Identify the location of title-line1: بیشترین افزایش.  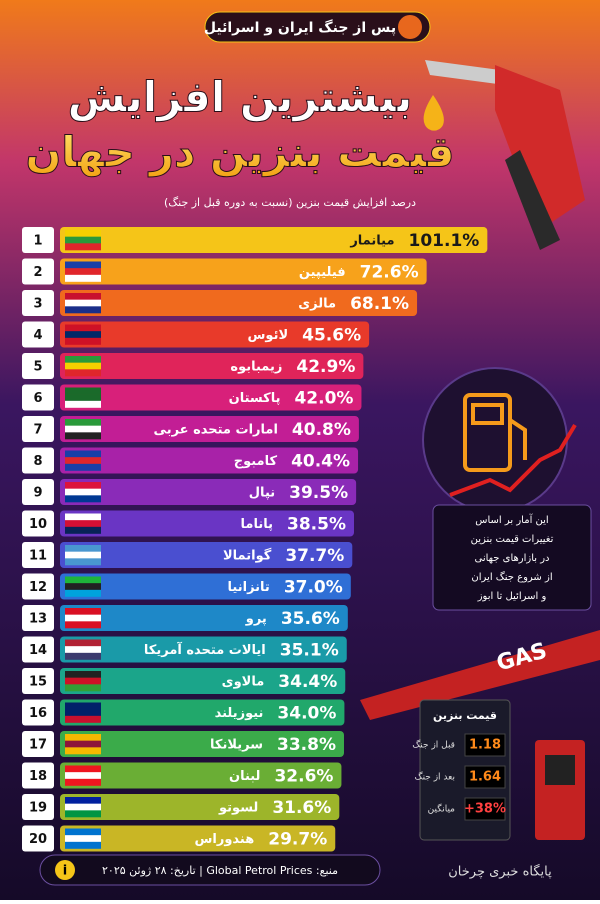
(240, 98).